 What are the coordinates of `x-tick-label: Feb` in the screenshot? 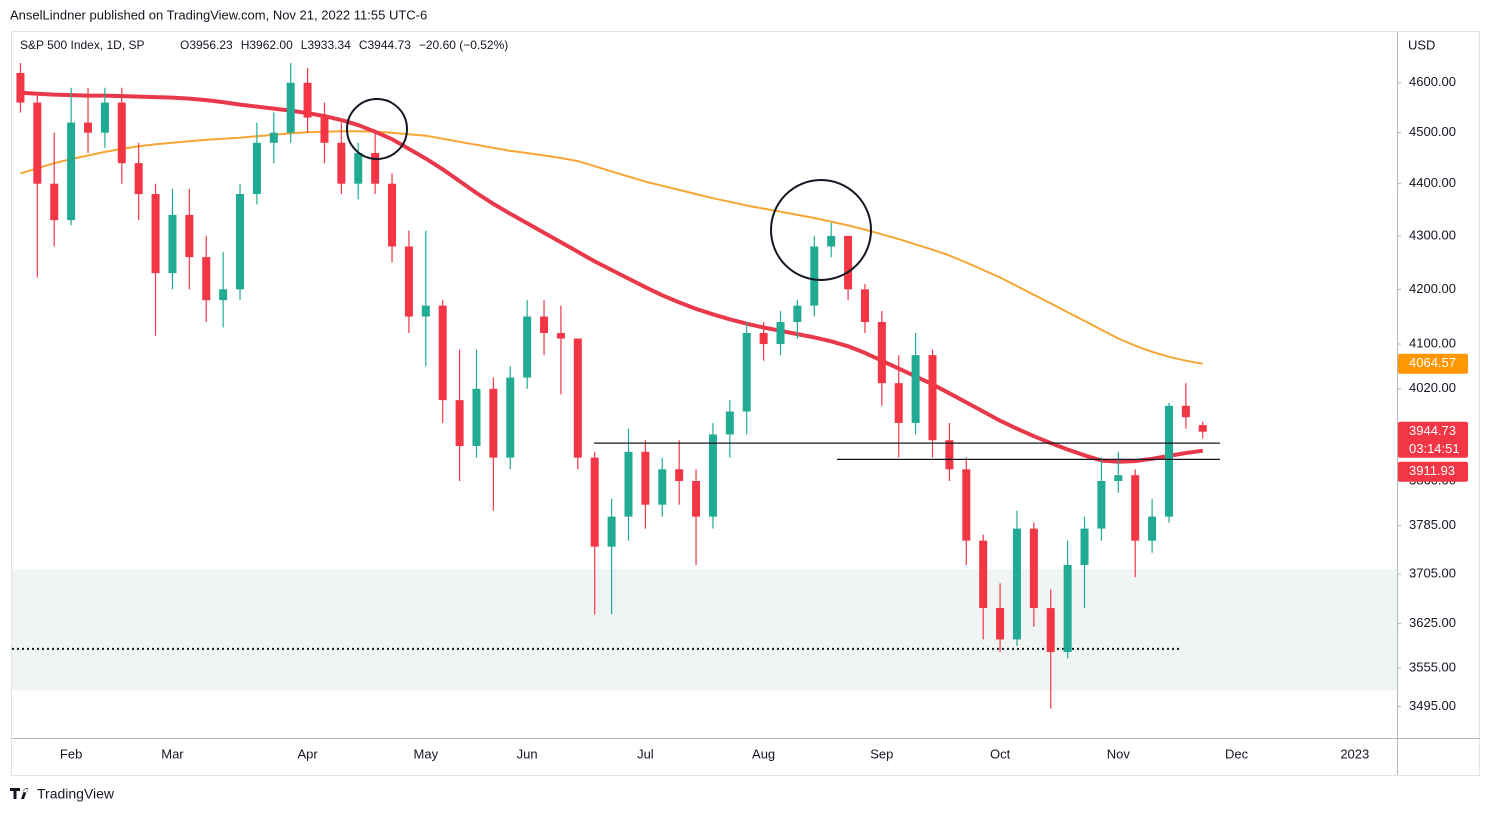 It's located at (71, 753).